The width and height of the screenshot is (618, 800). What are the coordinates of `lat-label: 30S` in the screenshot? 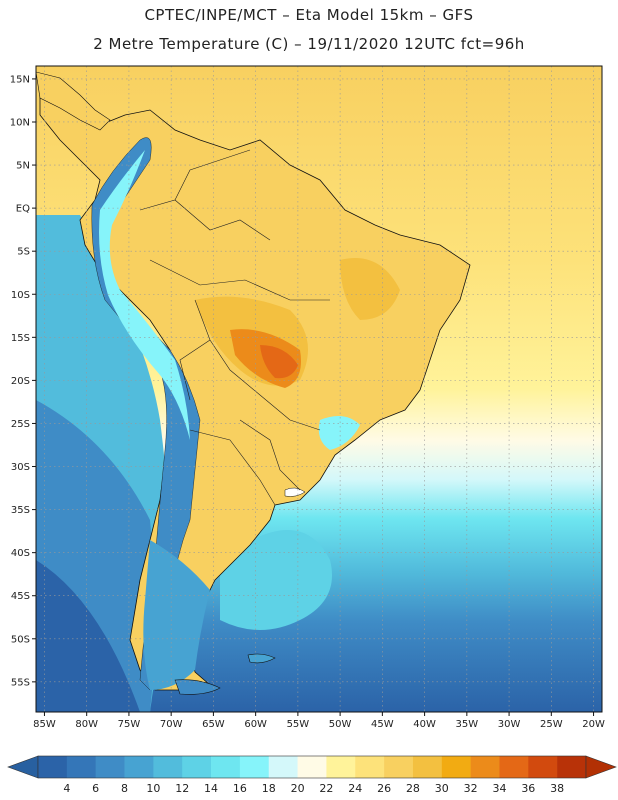 It's located at (20, 467).